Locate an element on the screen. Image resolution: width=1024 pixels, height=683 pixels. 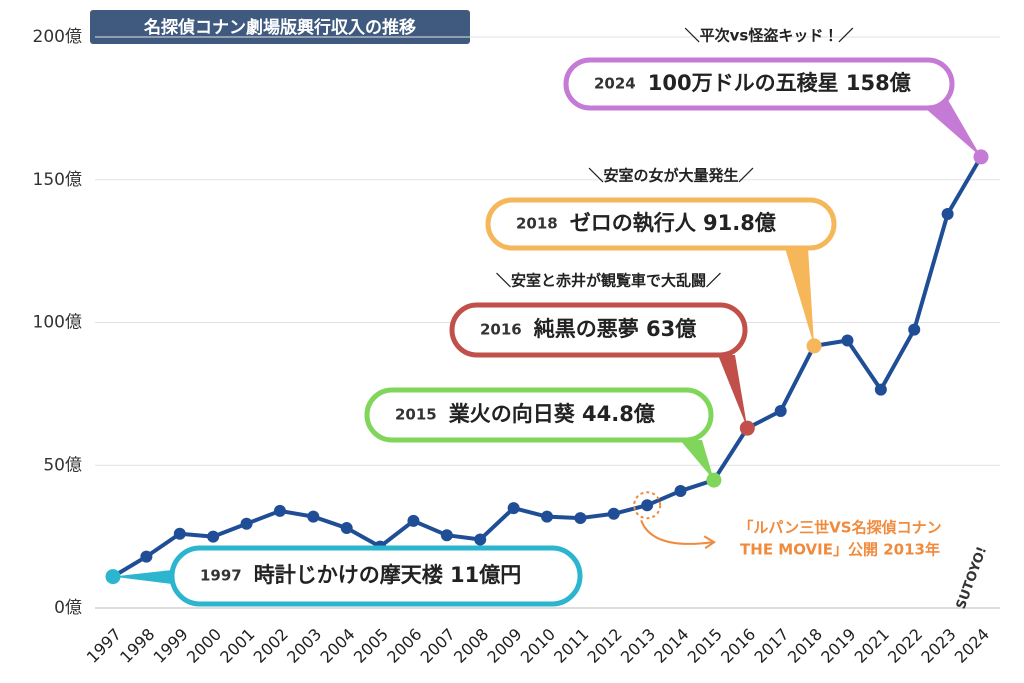
x-tick-label: 2017 is located at coordinates (771, 646).